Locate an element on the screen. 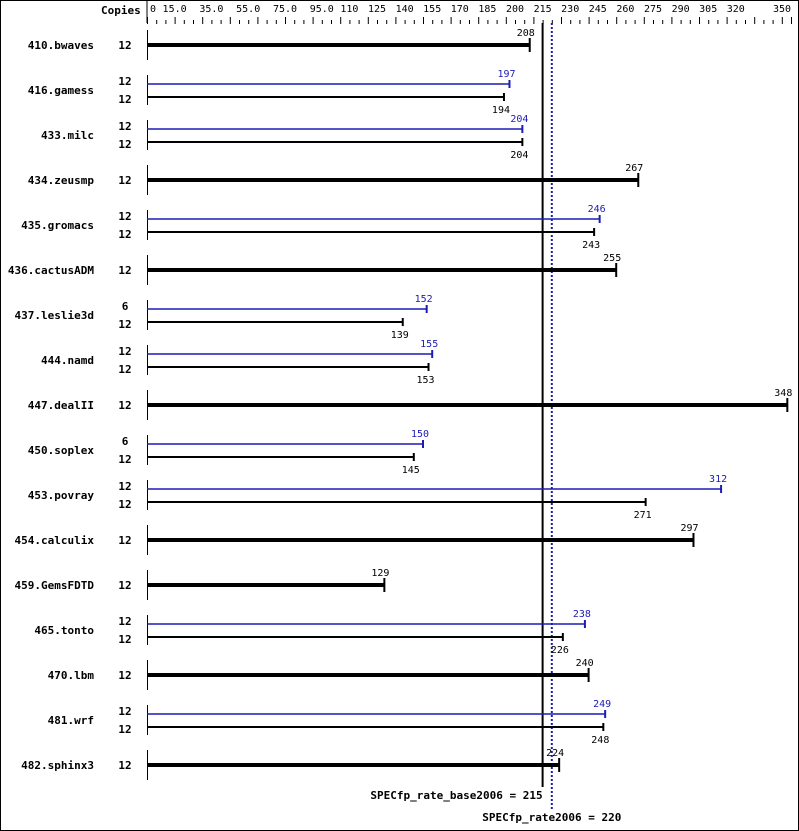  base-value-label: 243 is located at coordinates (591, 245).